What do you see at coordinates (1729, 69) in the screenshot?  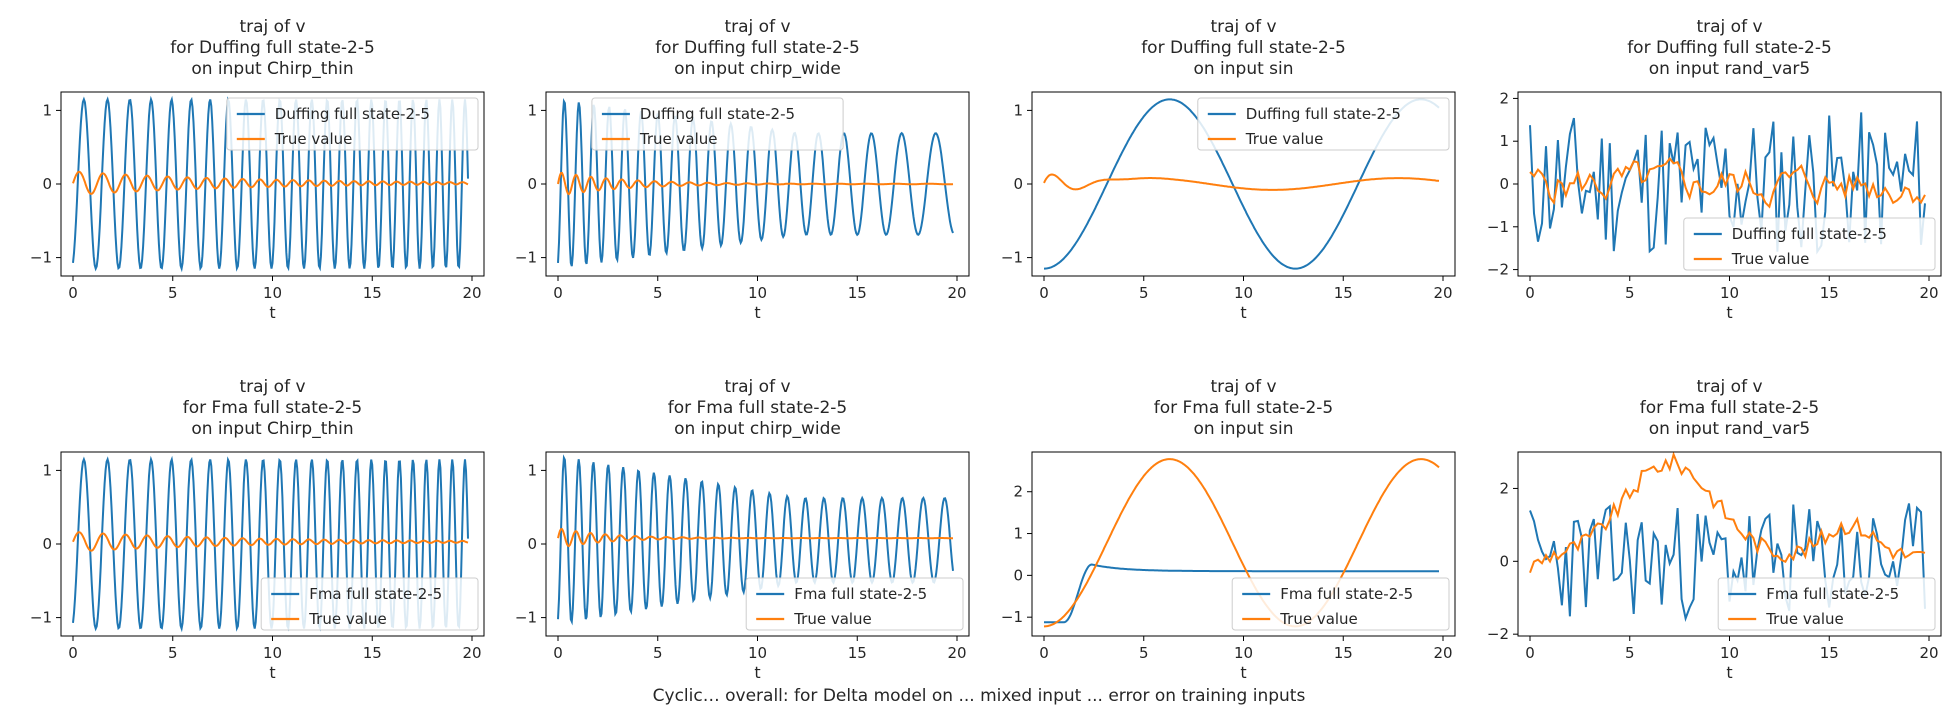 I see `subplot-title-line: on input rand_var5` at bounding box center [1729, 69].